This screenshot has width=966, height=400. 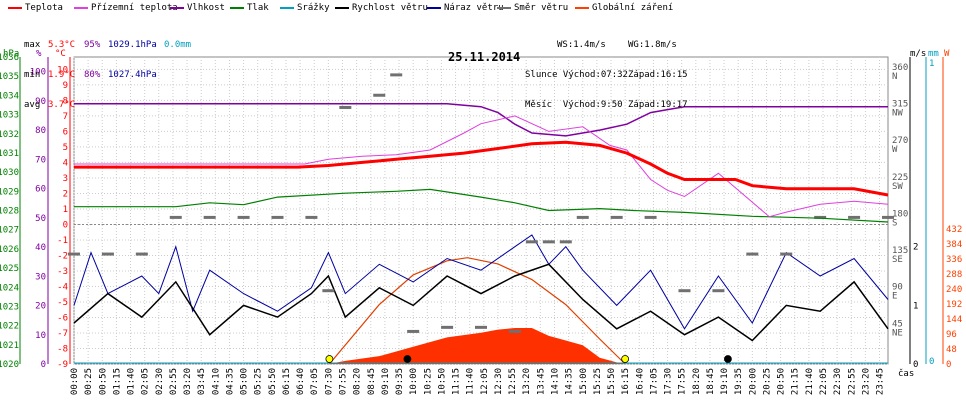 What do you see at coordinates (75, 381) in the screenshot?
I see `x-tick-label: 00:00` at bounding box center [75, 381].